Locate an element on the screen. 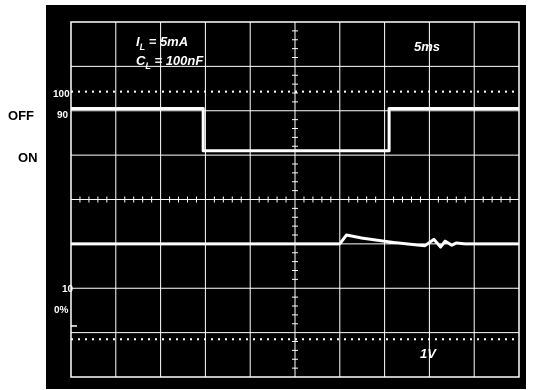 The height and width of the screenshot is (390, 544). level-label-90: 90 is located at coordinates (63, 115).